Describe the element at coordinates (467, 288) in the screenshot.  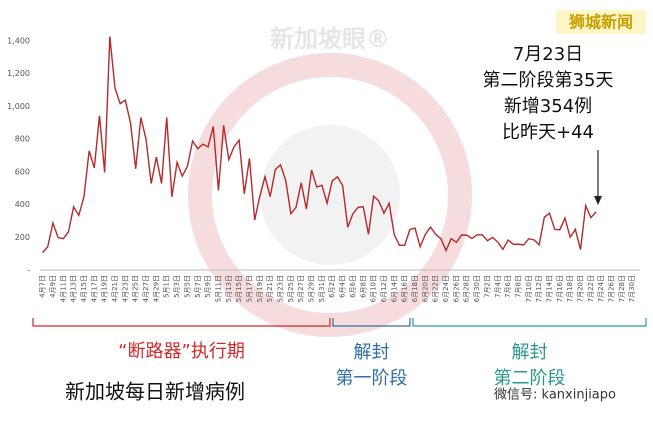
I see `x-tick-label: 6月28日` at that location.